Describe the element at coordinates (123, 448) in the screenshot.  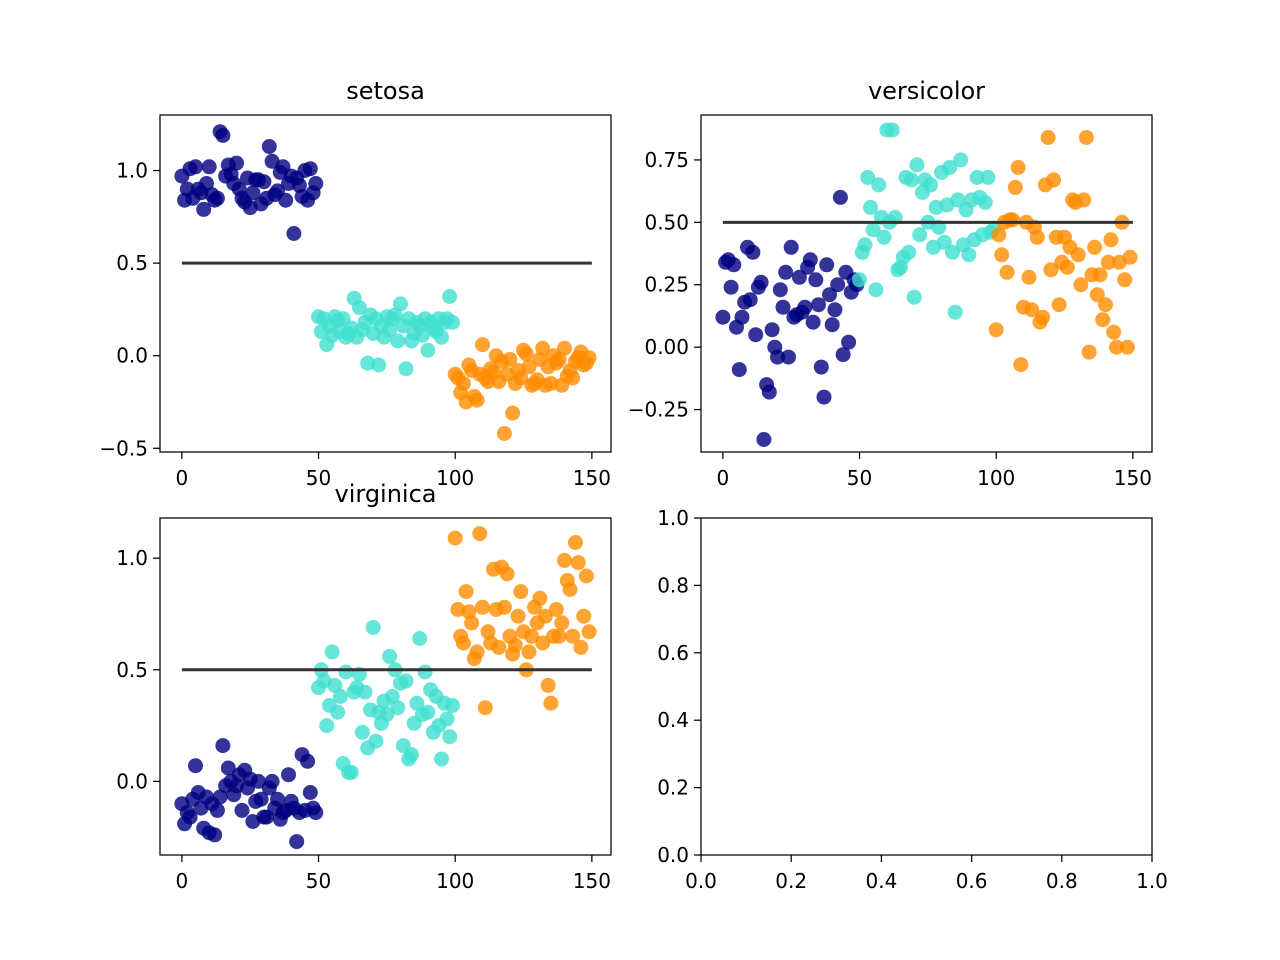
I see `y-tick-label: −0.5` at that location.